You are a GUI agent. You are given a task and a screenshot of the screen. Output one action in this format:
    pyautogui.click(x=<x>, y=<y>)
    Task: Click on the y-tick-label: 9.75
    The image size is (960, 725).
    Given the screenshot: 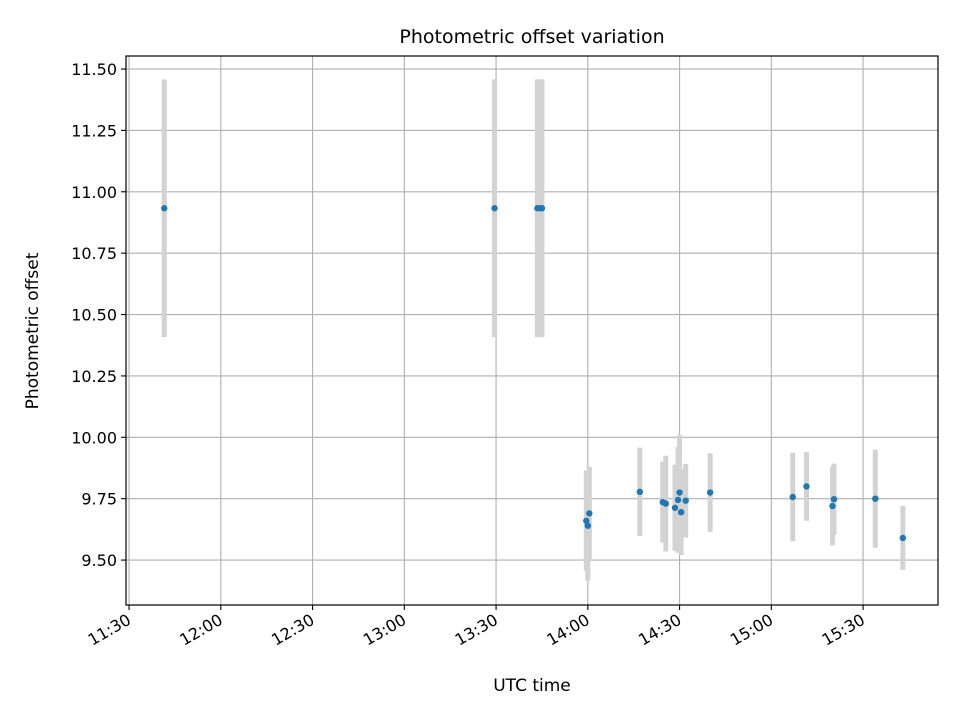 What is the action you would take?
    pyautogui.click(x=99, y=499)
    